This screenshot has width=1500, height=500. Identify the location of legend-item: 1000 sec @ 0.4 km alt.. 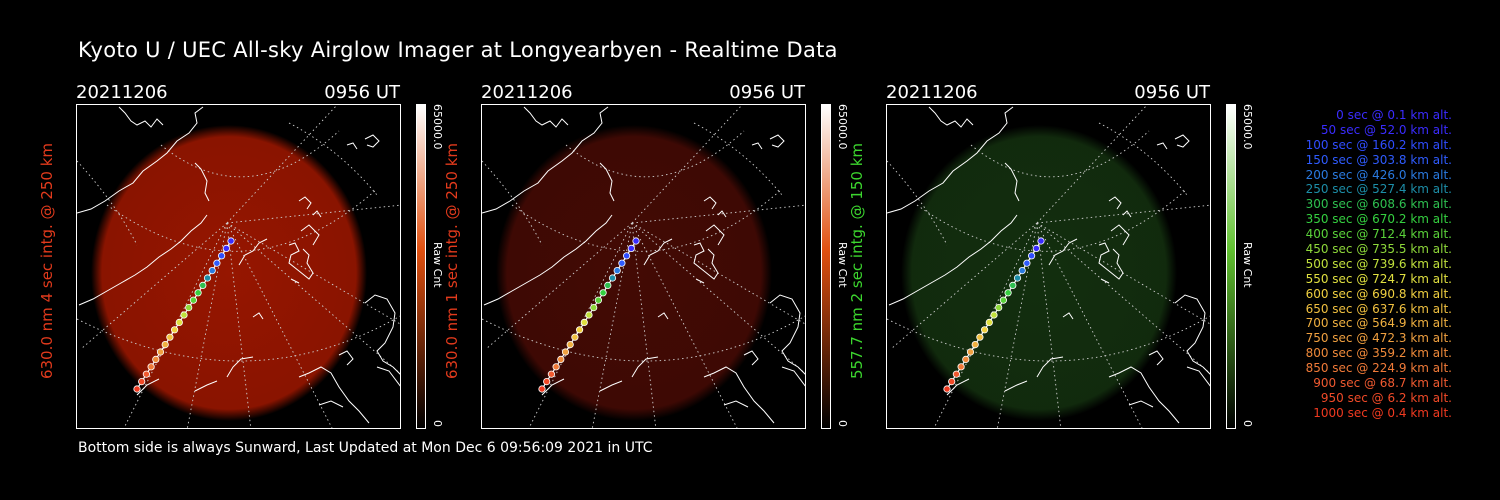
(1382, 412).